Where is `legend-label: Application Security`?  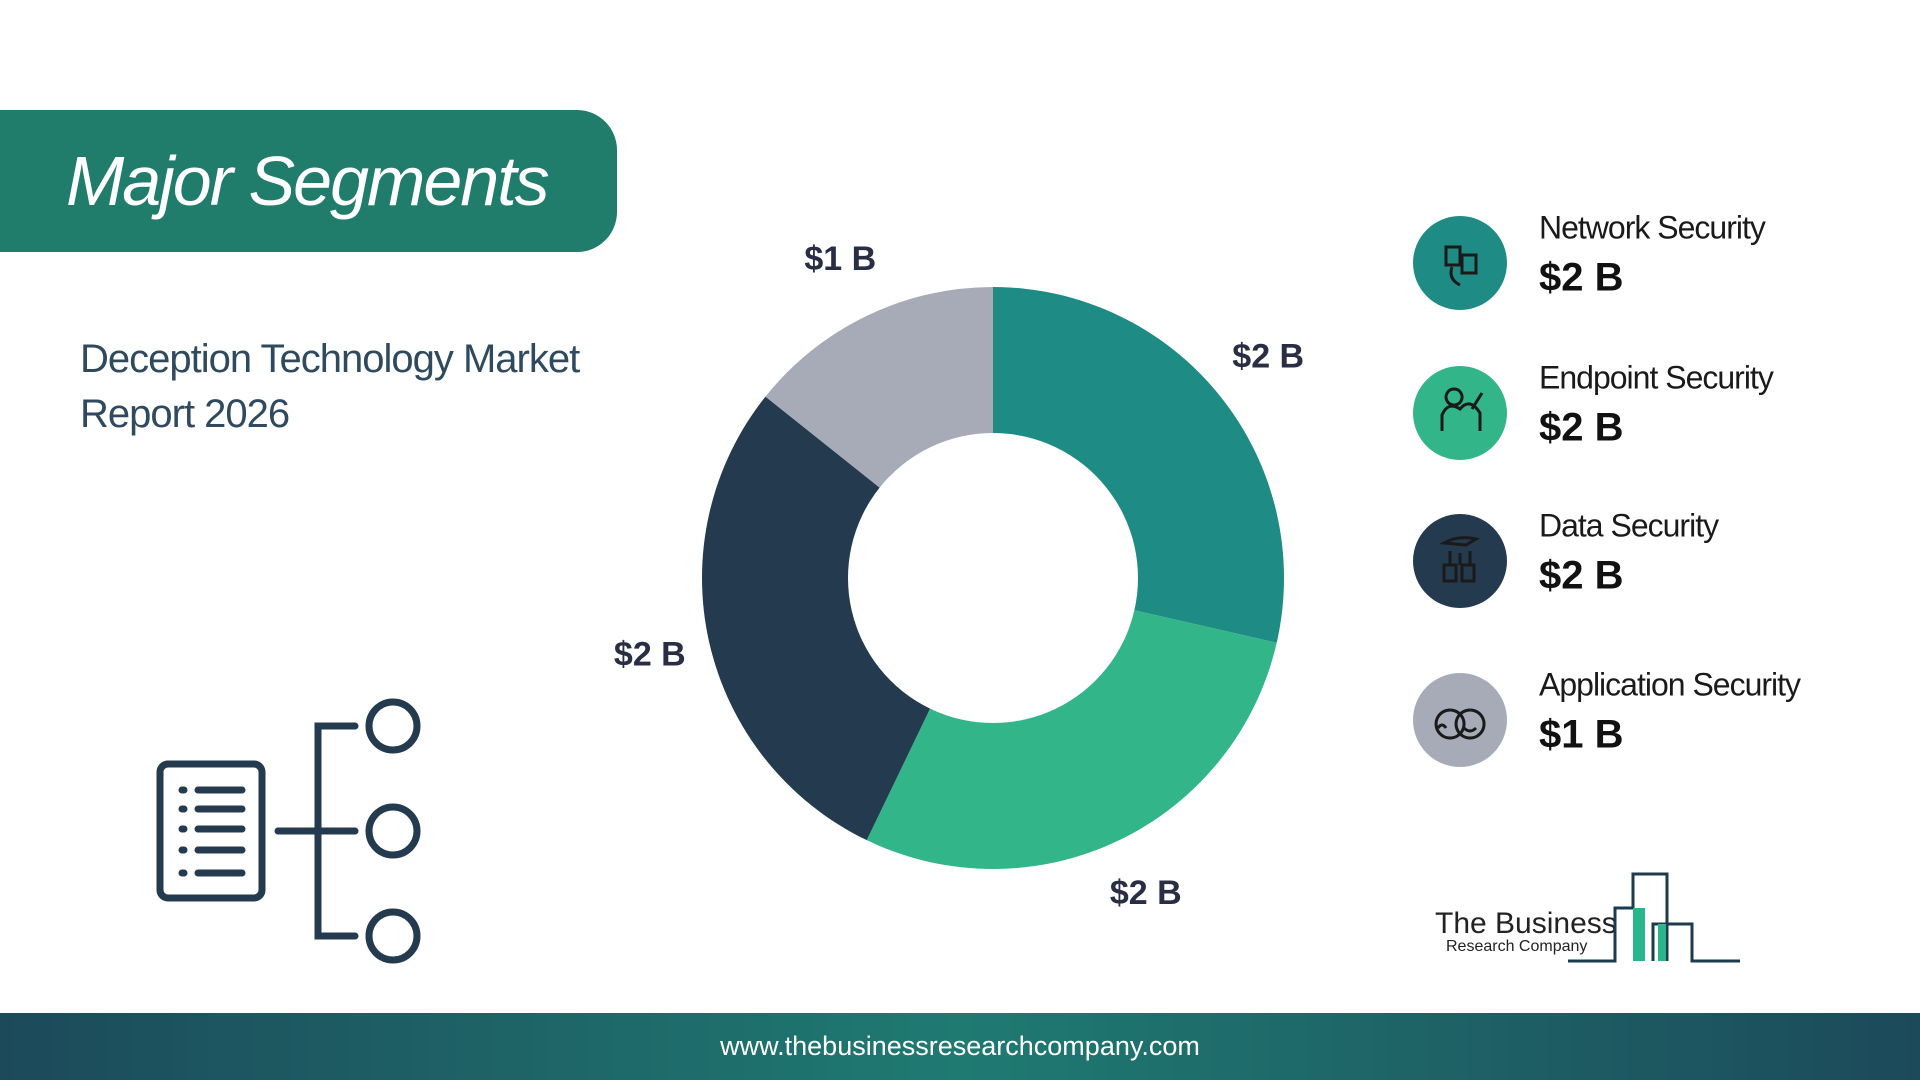 legend-label: Application Security is located at coordinates (1670, 684).